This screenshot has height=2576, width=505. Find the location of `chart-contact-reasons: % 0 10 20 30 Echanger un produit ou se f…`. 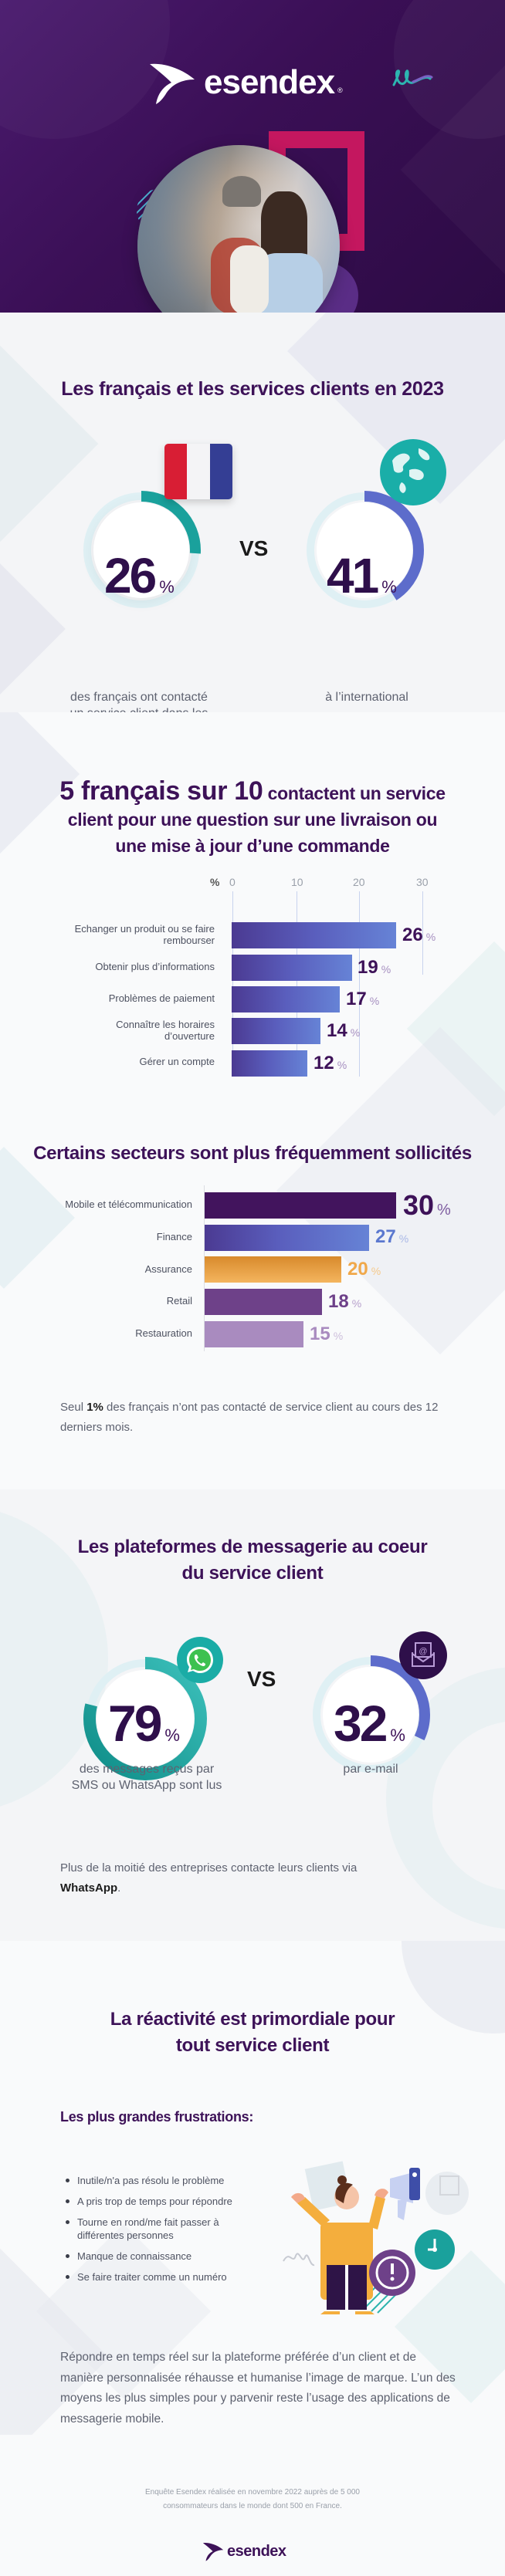

chart-contact-reasons: % 0 10 20 30 Echanger un produit ou se f… is located at coordinates (252, 897).